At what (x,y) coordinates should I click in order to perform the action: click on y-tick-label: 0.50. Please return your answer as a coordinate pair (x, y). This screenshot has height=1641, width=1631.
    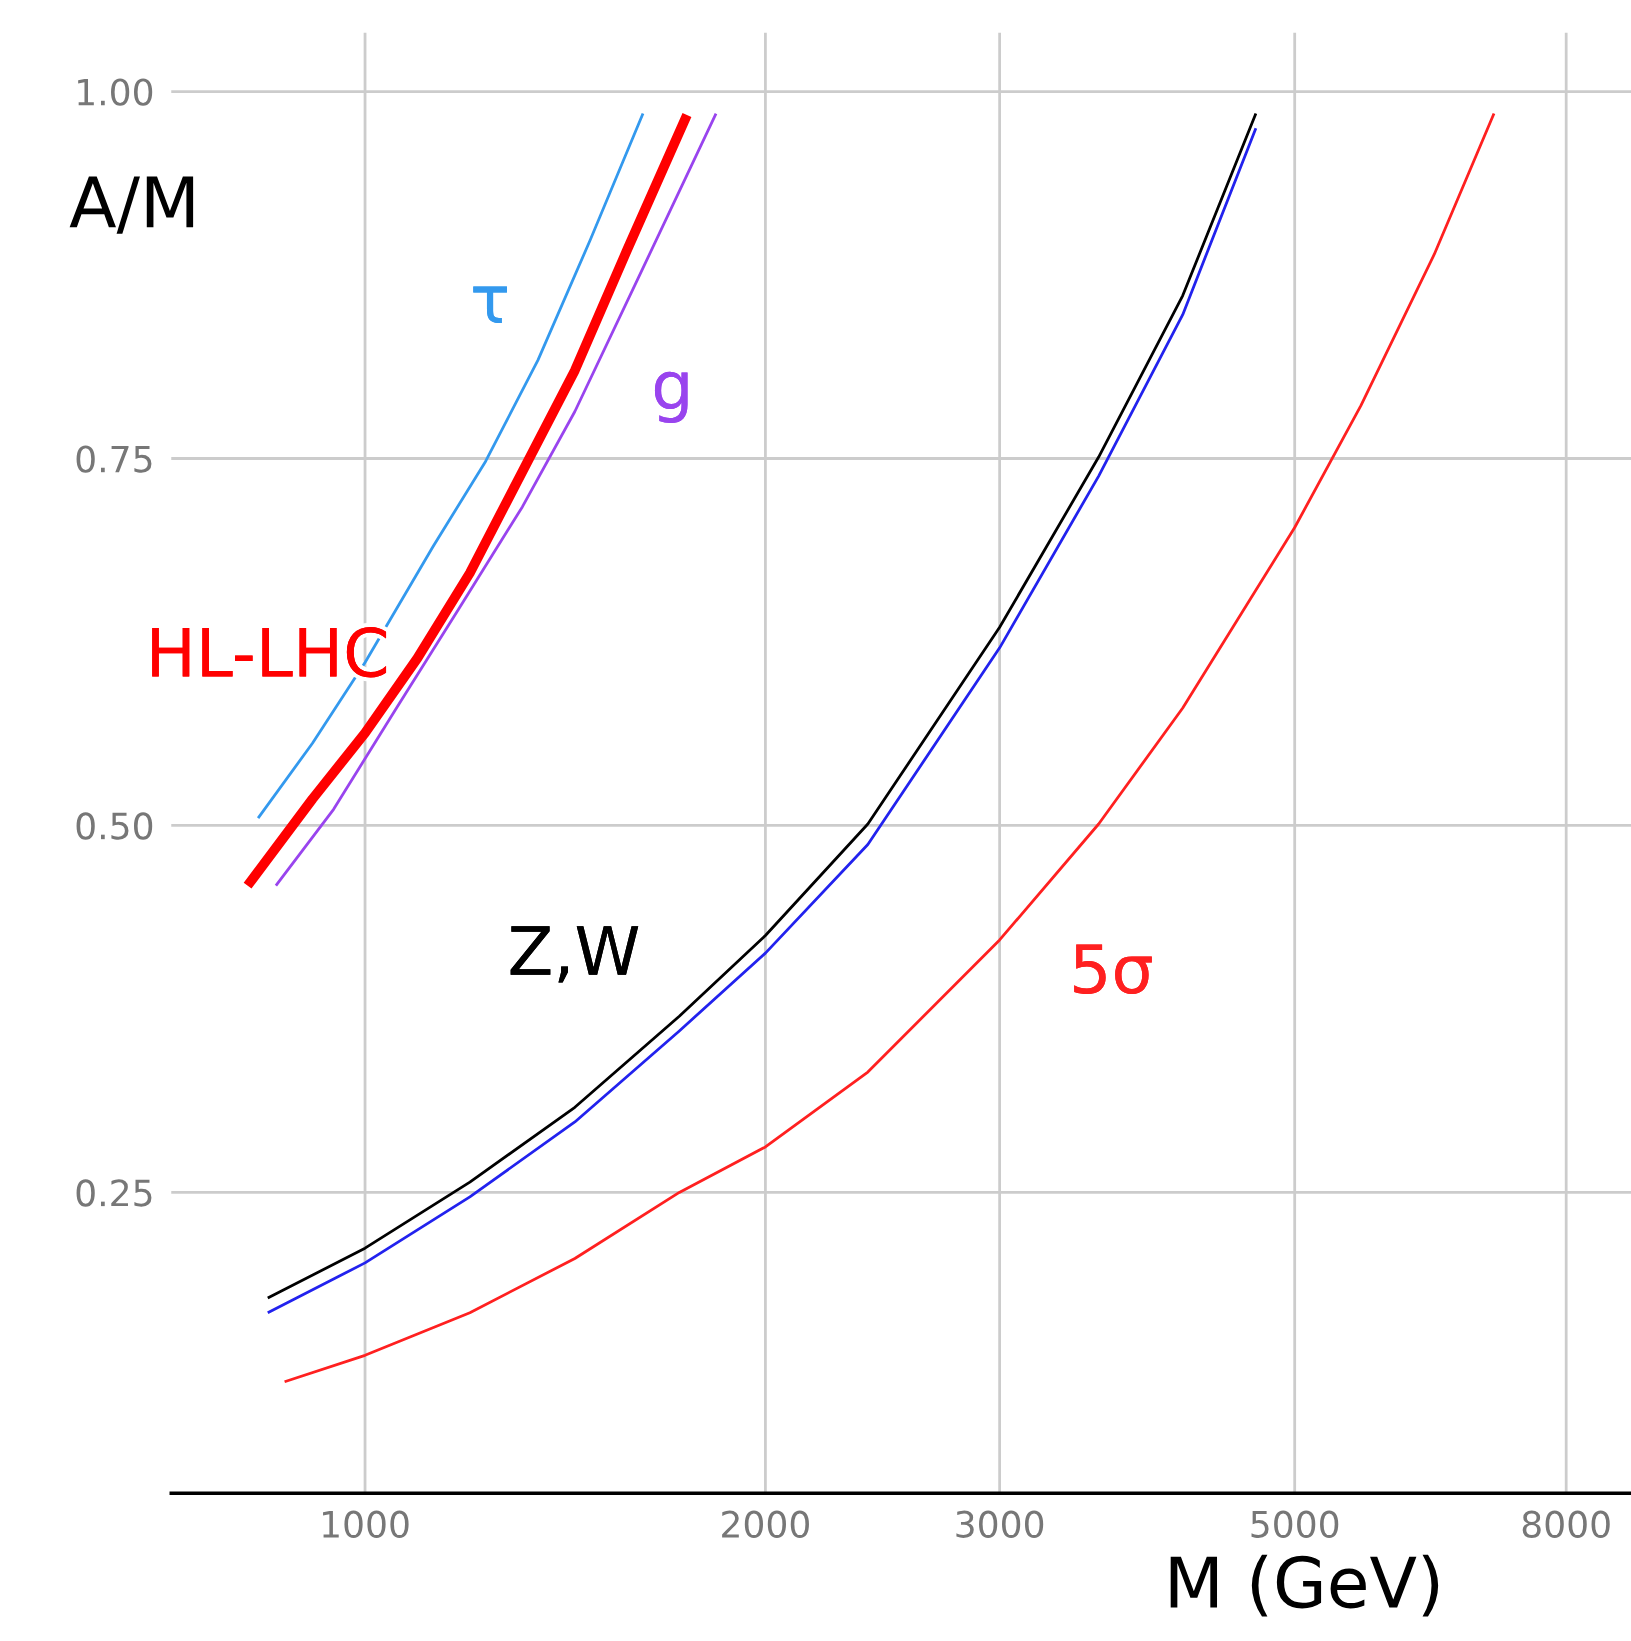
    Looking at the image, I should click on (114, 826).